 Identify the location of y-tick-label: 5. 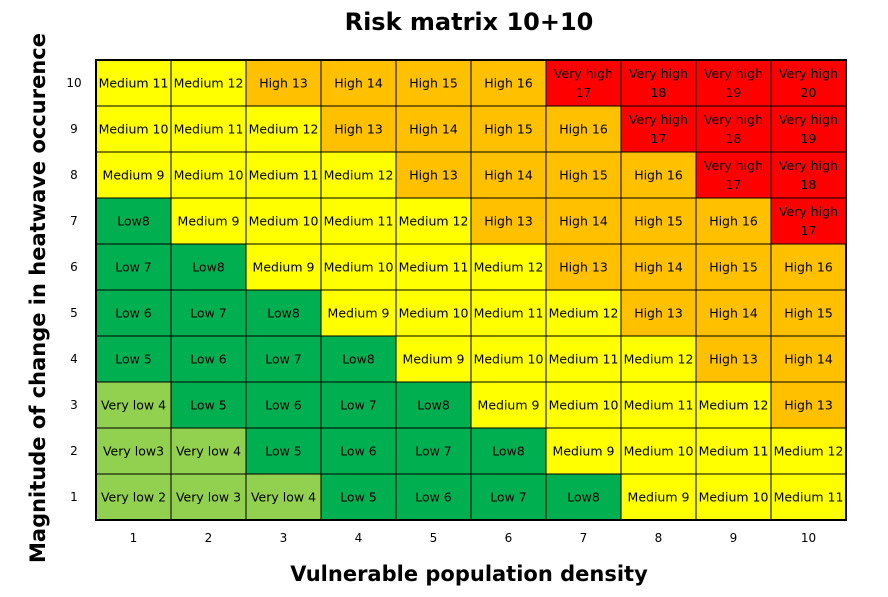
(74, 313).